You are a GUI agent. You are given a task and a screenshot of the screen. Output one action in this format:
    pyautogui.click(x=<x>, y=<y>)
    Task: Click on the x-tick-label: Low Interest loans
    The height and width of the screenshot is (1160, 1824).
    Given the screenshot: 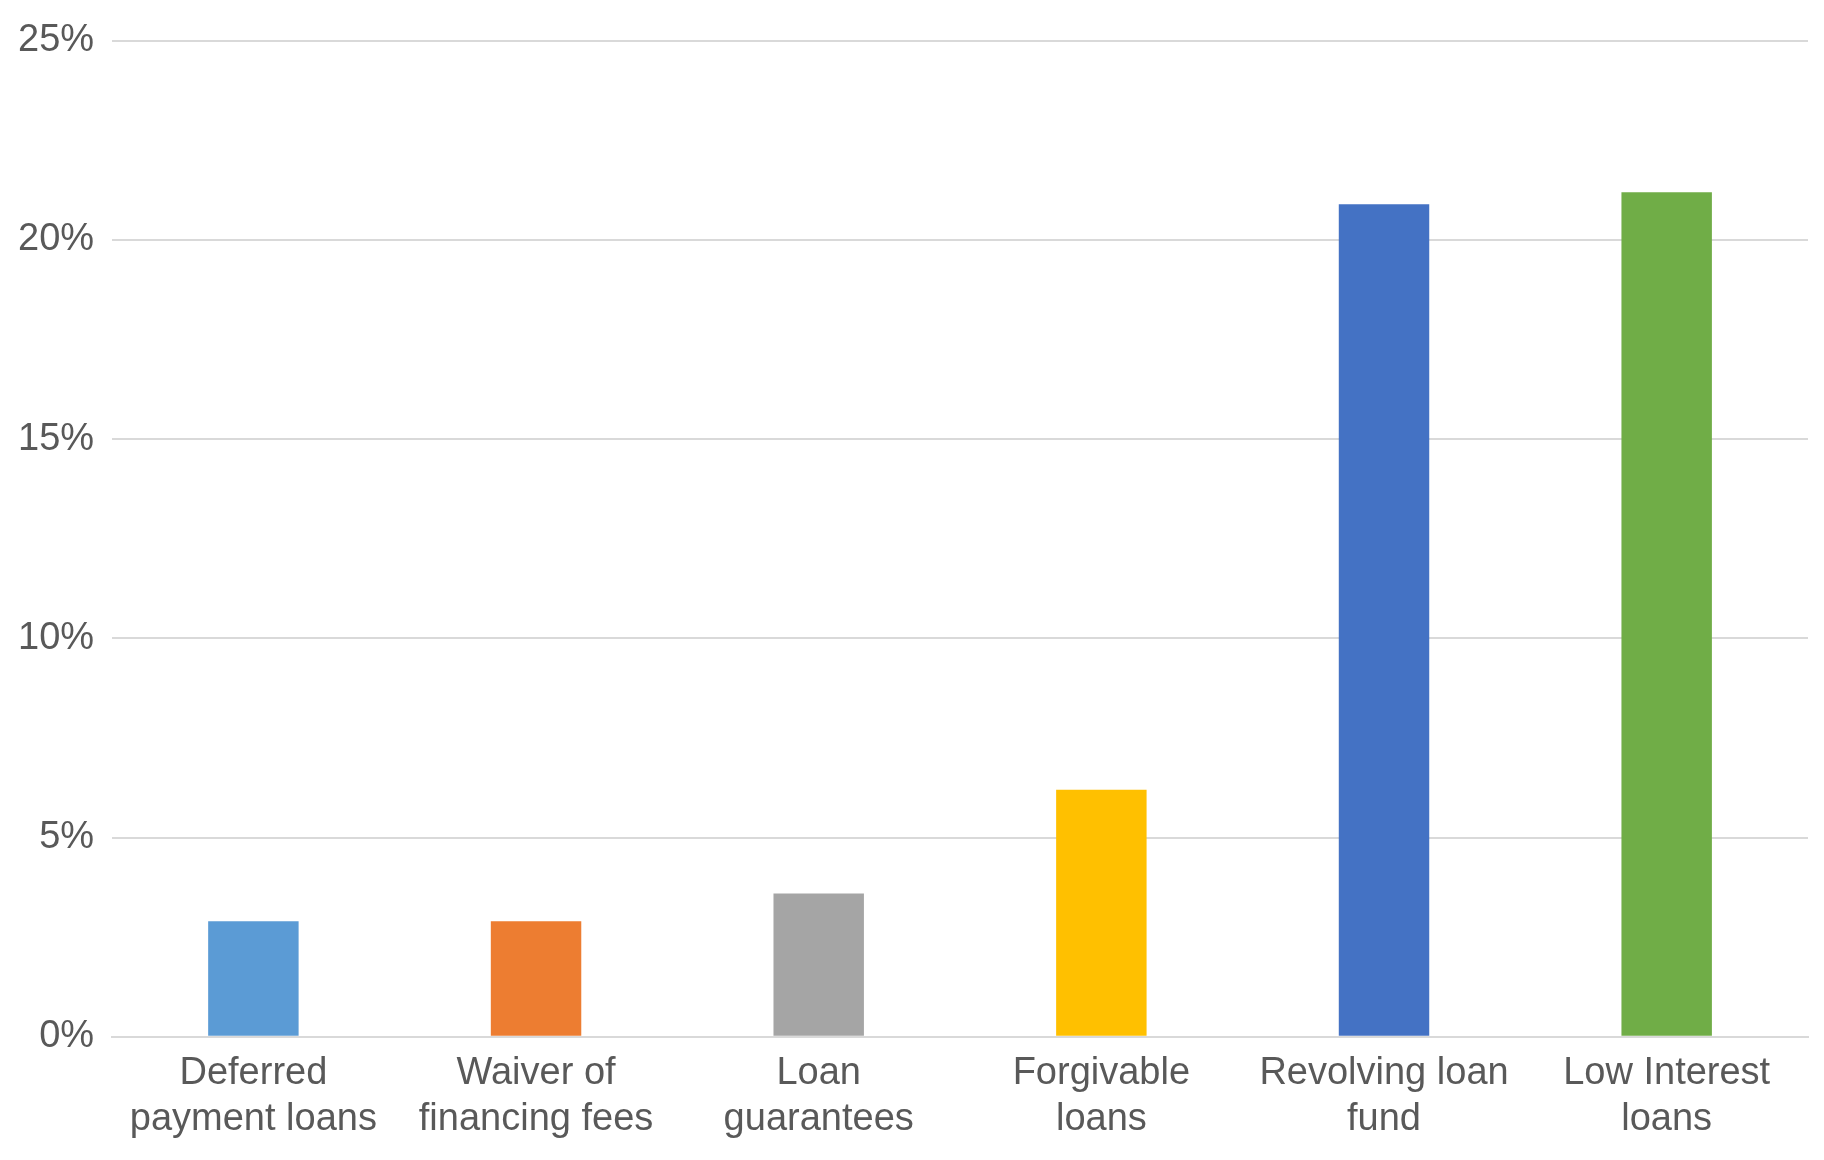 What is the action you would take?
    pyautogui.click(x=1667, y=1094)
    